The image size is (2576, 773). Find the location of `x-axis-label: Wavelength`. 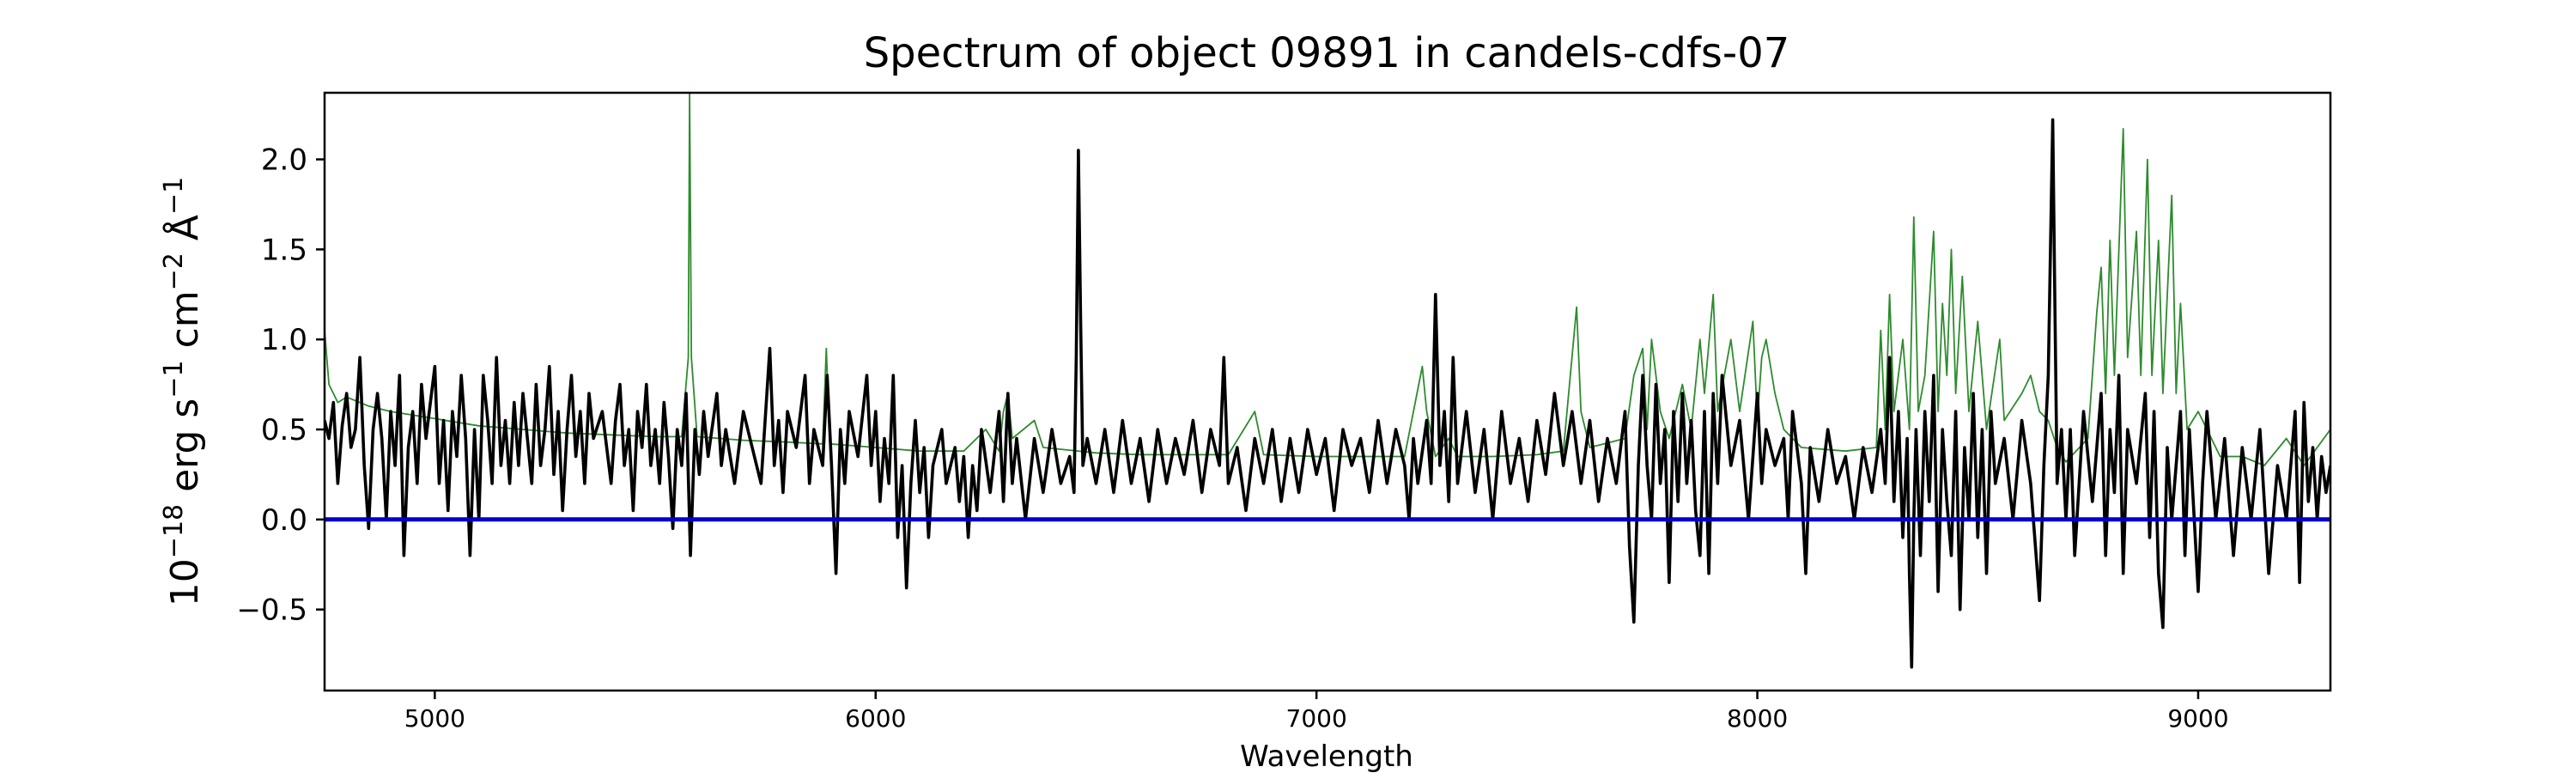

x-axis-label: Wavelength is located at coordinates (1327, 756).